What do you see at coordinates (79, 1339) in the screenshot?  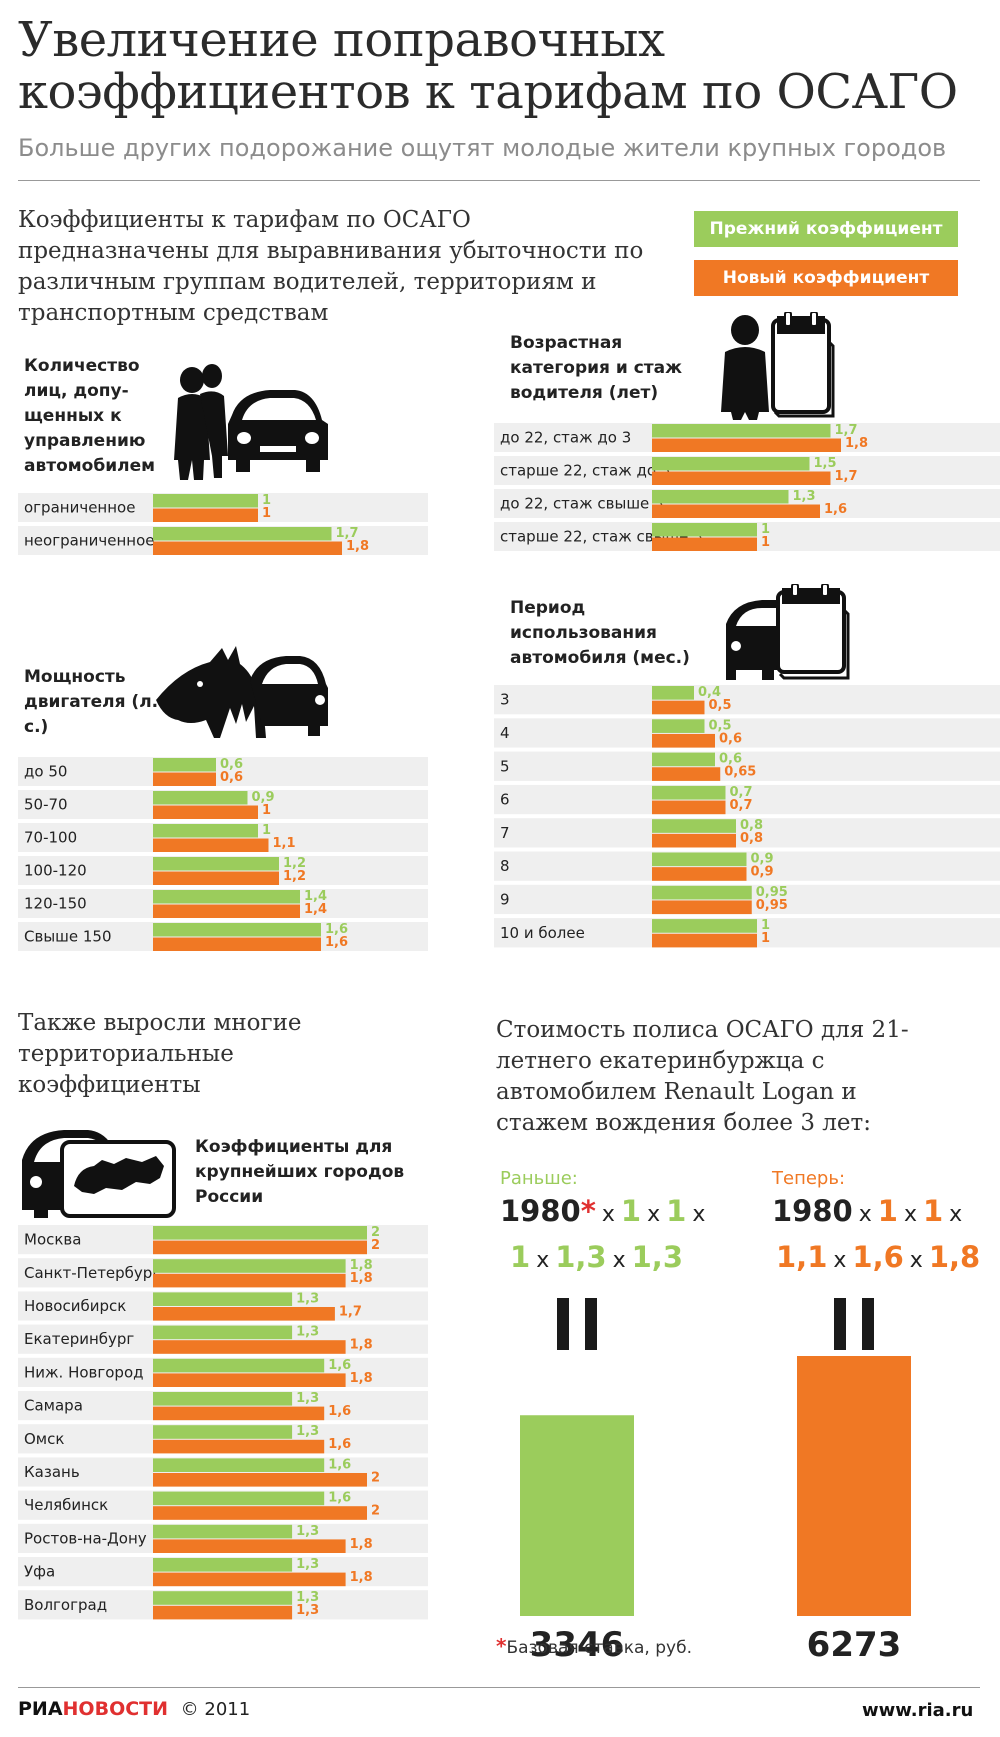 I see `category-label: Екатеринбург` at bounding box center [79, 1339].